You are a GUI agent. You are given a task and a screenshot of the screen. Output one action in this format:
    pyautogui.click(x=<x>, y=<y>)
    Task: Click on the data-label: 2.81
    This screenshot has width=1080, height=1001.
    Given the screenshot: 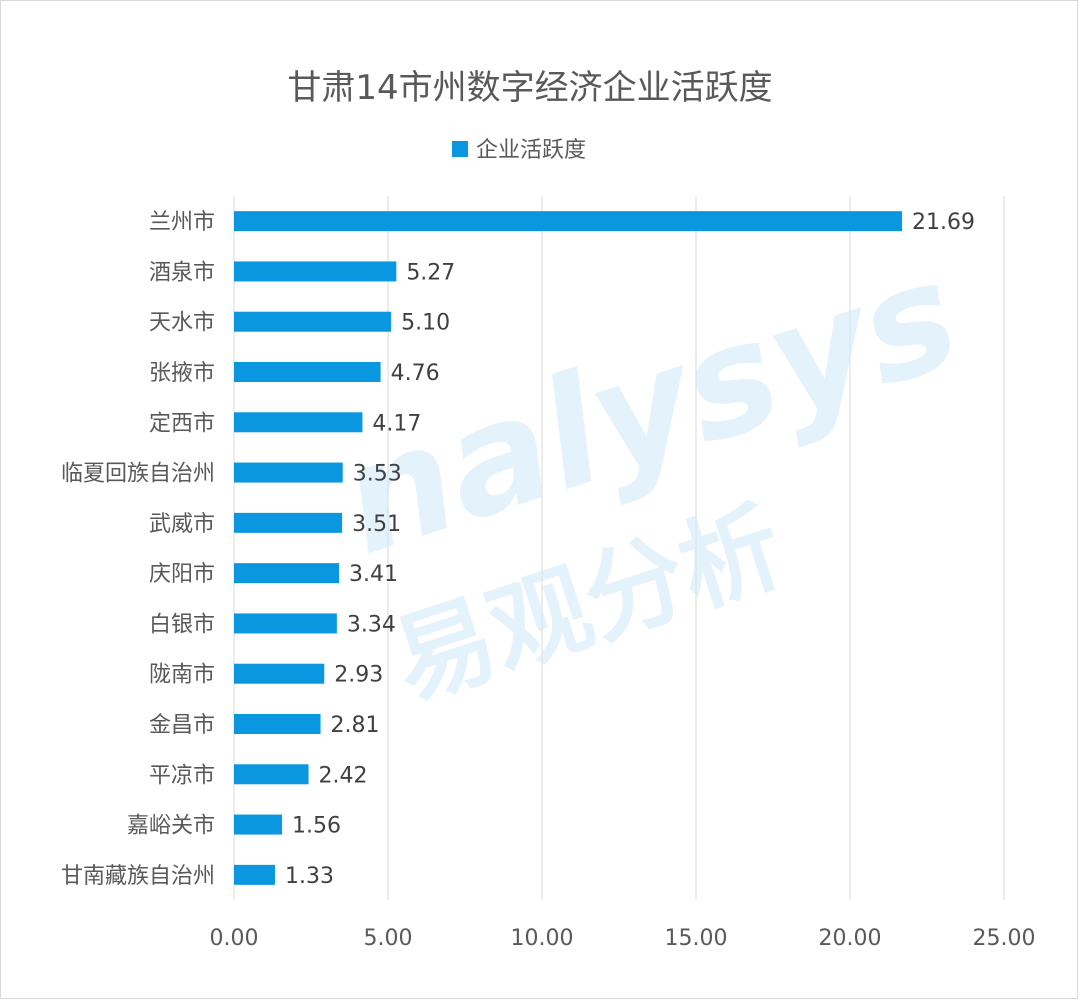 What is the action you would take?
    pyautogui.click(x=355, y=725)
    